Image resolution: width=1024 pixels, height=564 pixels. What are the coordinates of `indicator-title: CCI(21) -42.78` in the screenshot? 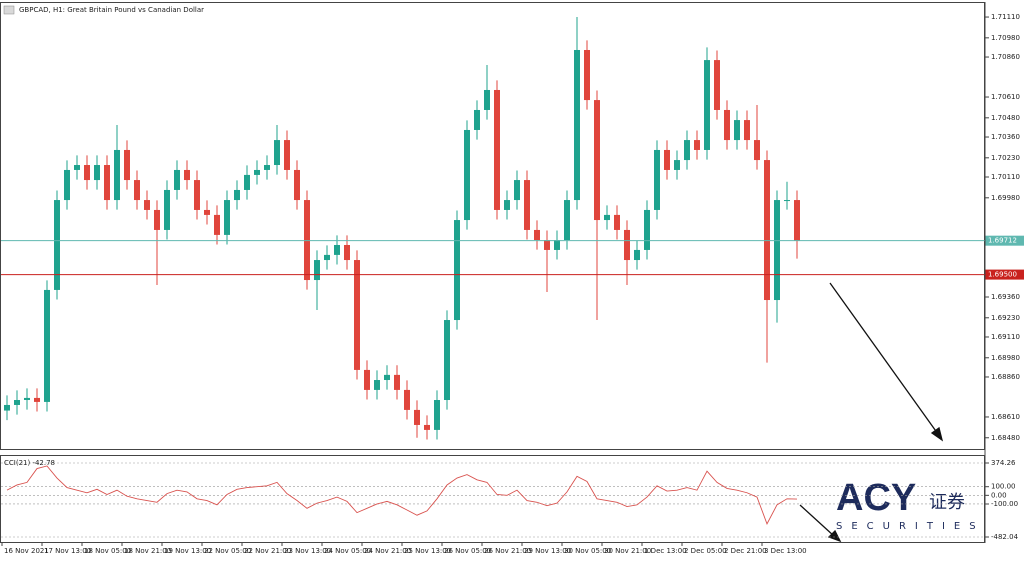 It's located at (29, 463).